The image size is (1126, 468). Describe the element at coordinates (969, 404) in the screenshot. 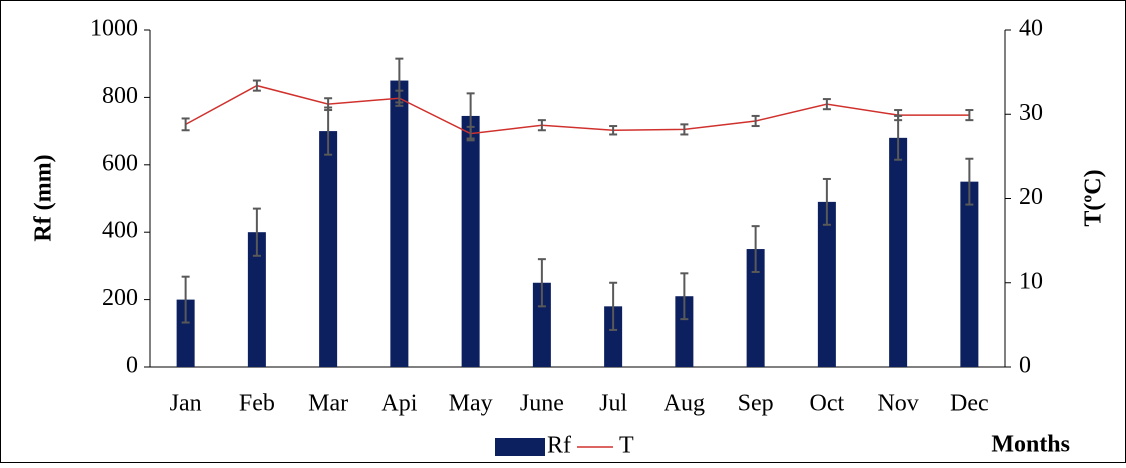

I see `x-tick-label: Dec` at that location.